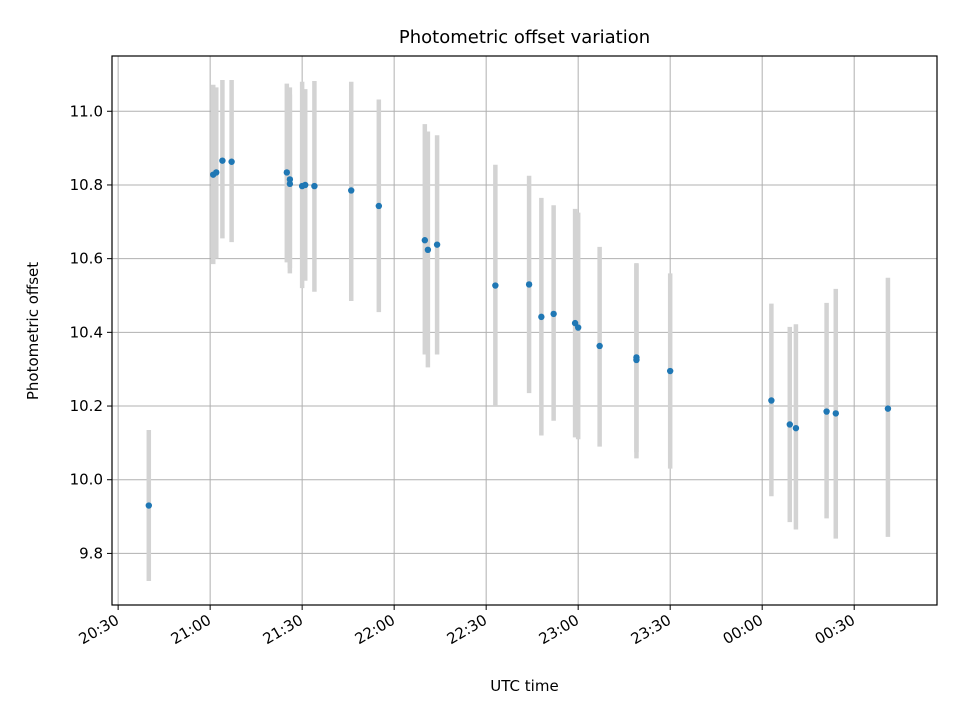  I want to click on x-tick-label: 21:30, so click(283, 629).